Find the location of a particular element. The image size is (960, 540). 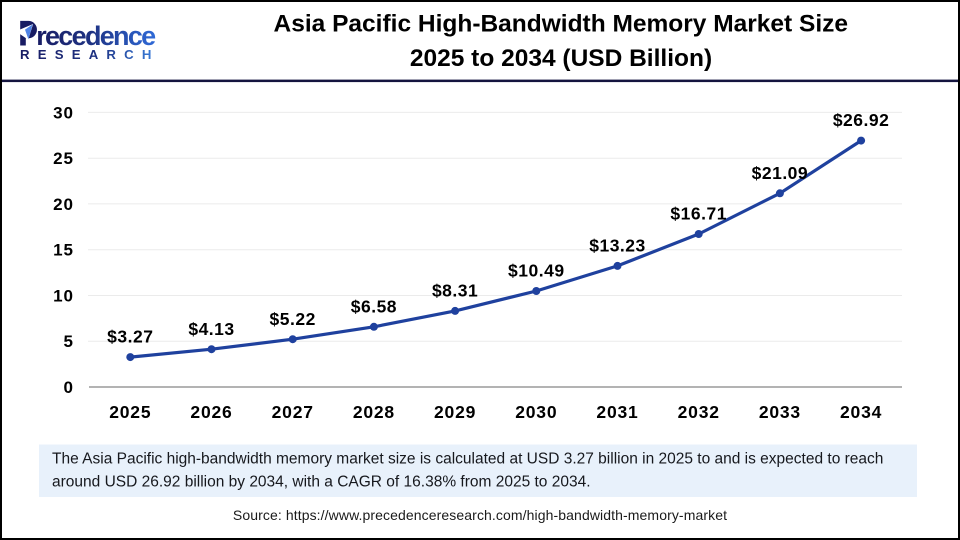

svg-text: 20 is located at coordinates (63, 204).